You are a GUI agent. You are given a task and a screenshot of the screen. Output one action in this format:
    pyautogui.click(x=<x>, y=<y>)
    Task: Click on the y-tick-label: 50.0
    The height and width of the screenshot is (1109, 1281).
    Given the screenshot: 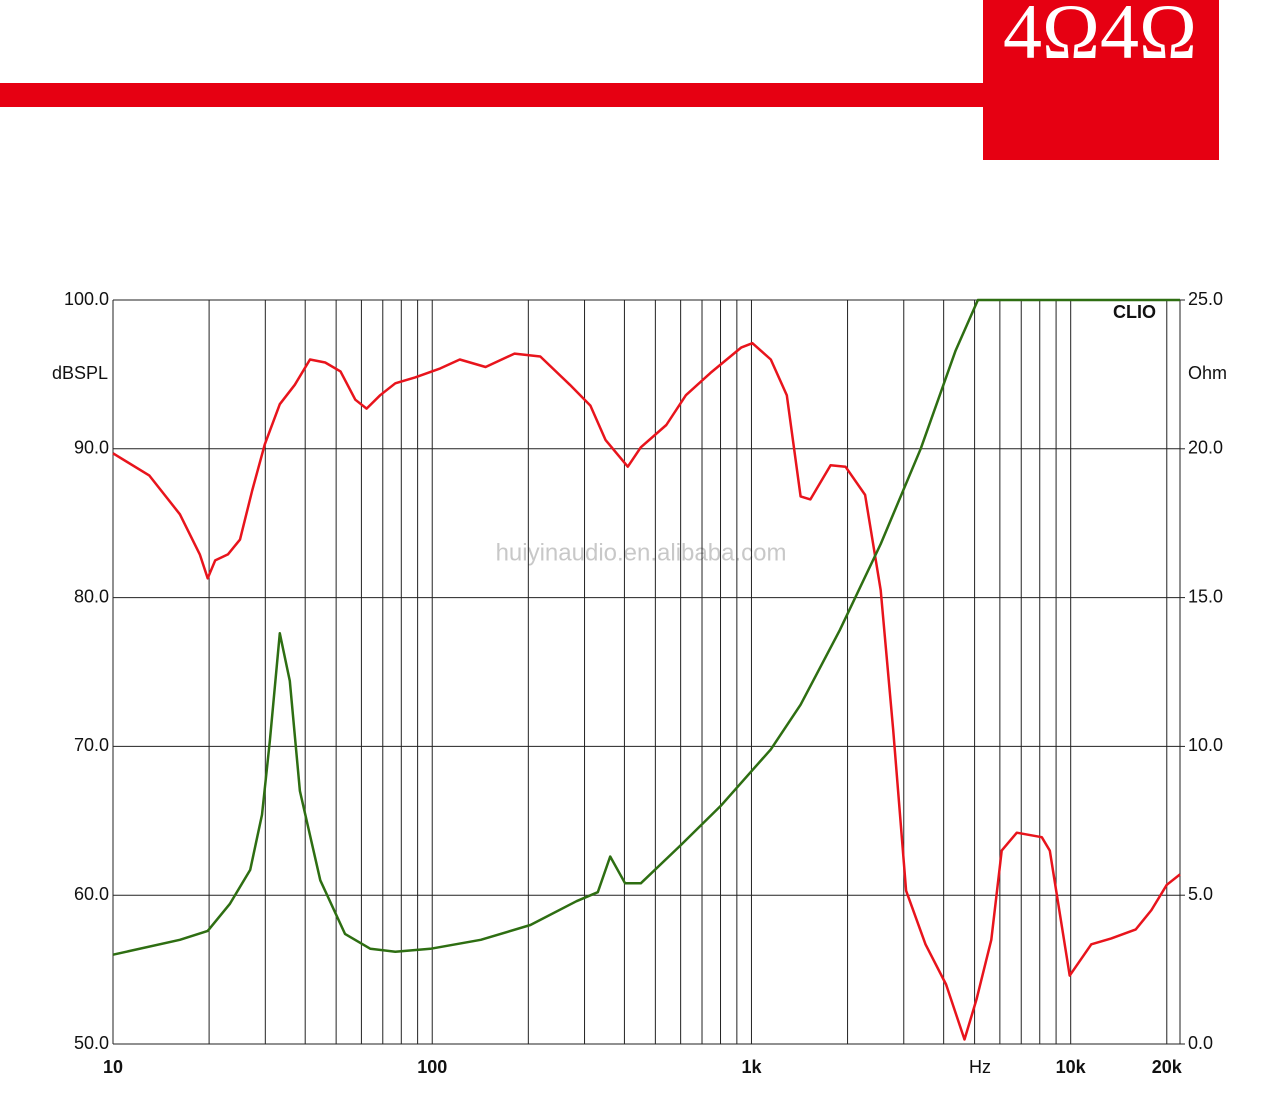 What is the action you would take?
    pyautogui.click(x=91, y=1043)
    